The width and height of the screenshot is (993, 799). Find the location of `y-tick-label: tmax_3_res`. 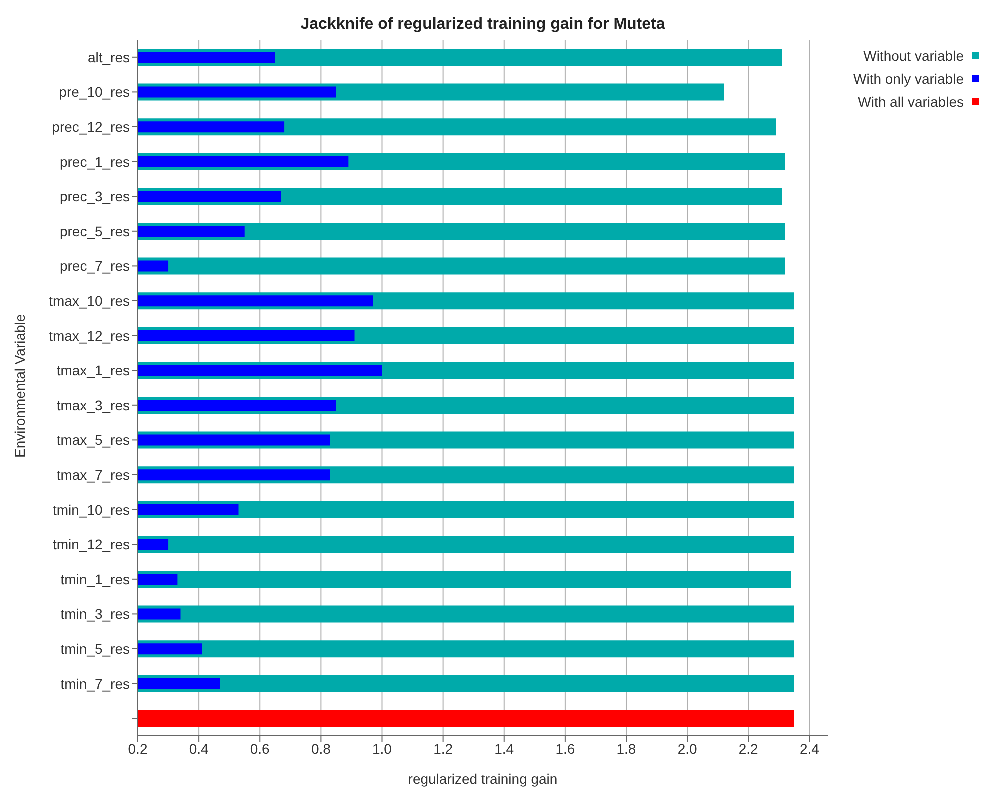

y-tick-label: tmax_3_res is located at coordinates (93, 405).